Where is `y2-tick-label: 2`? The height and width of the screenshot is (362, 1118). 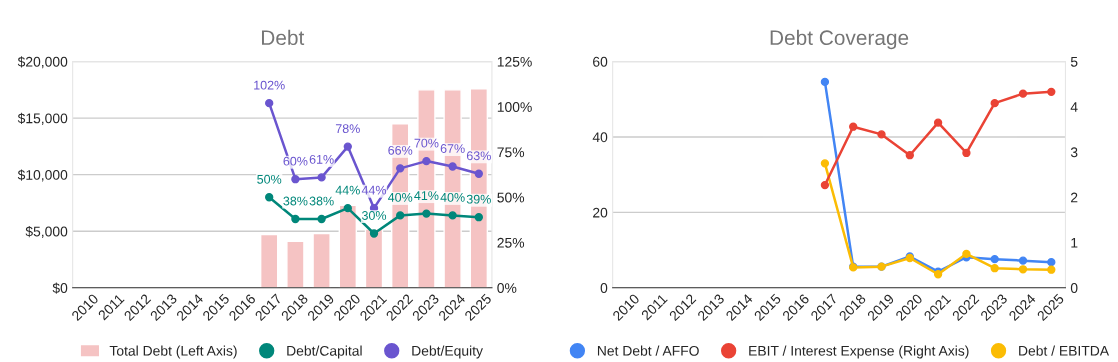
y2-tick-label: 2 is located at coordinates (1074, 197).